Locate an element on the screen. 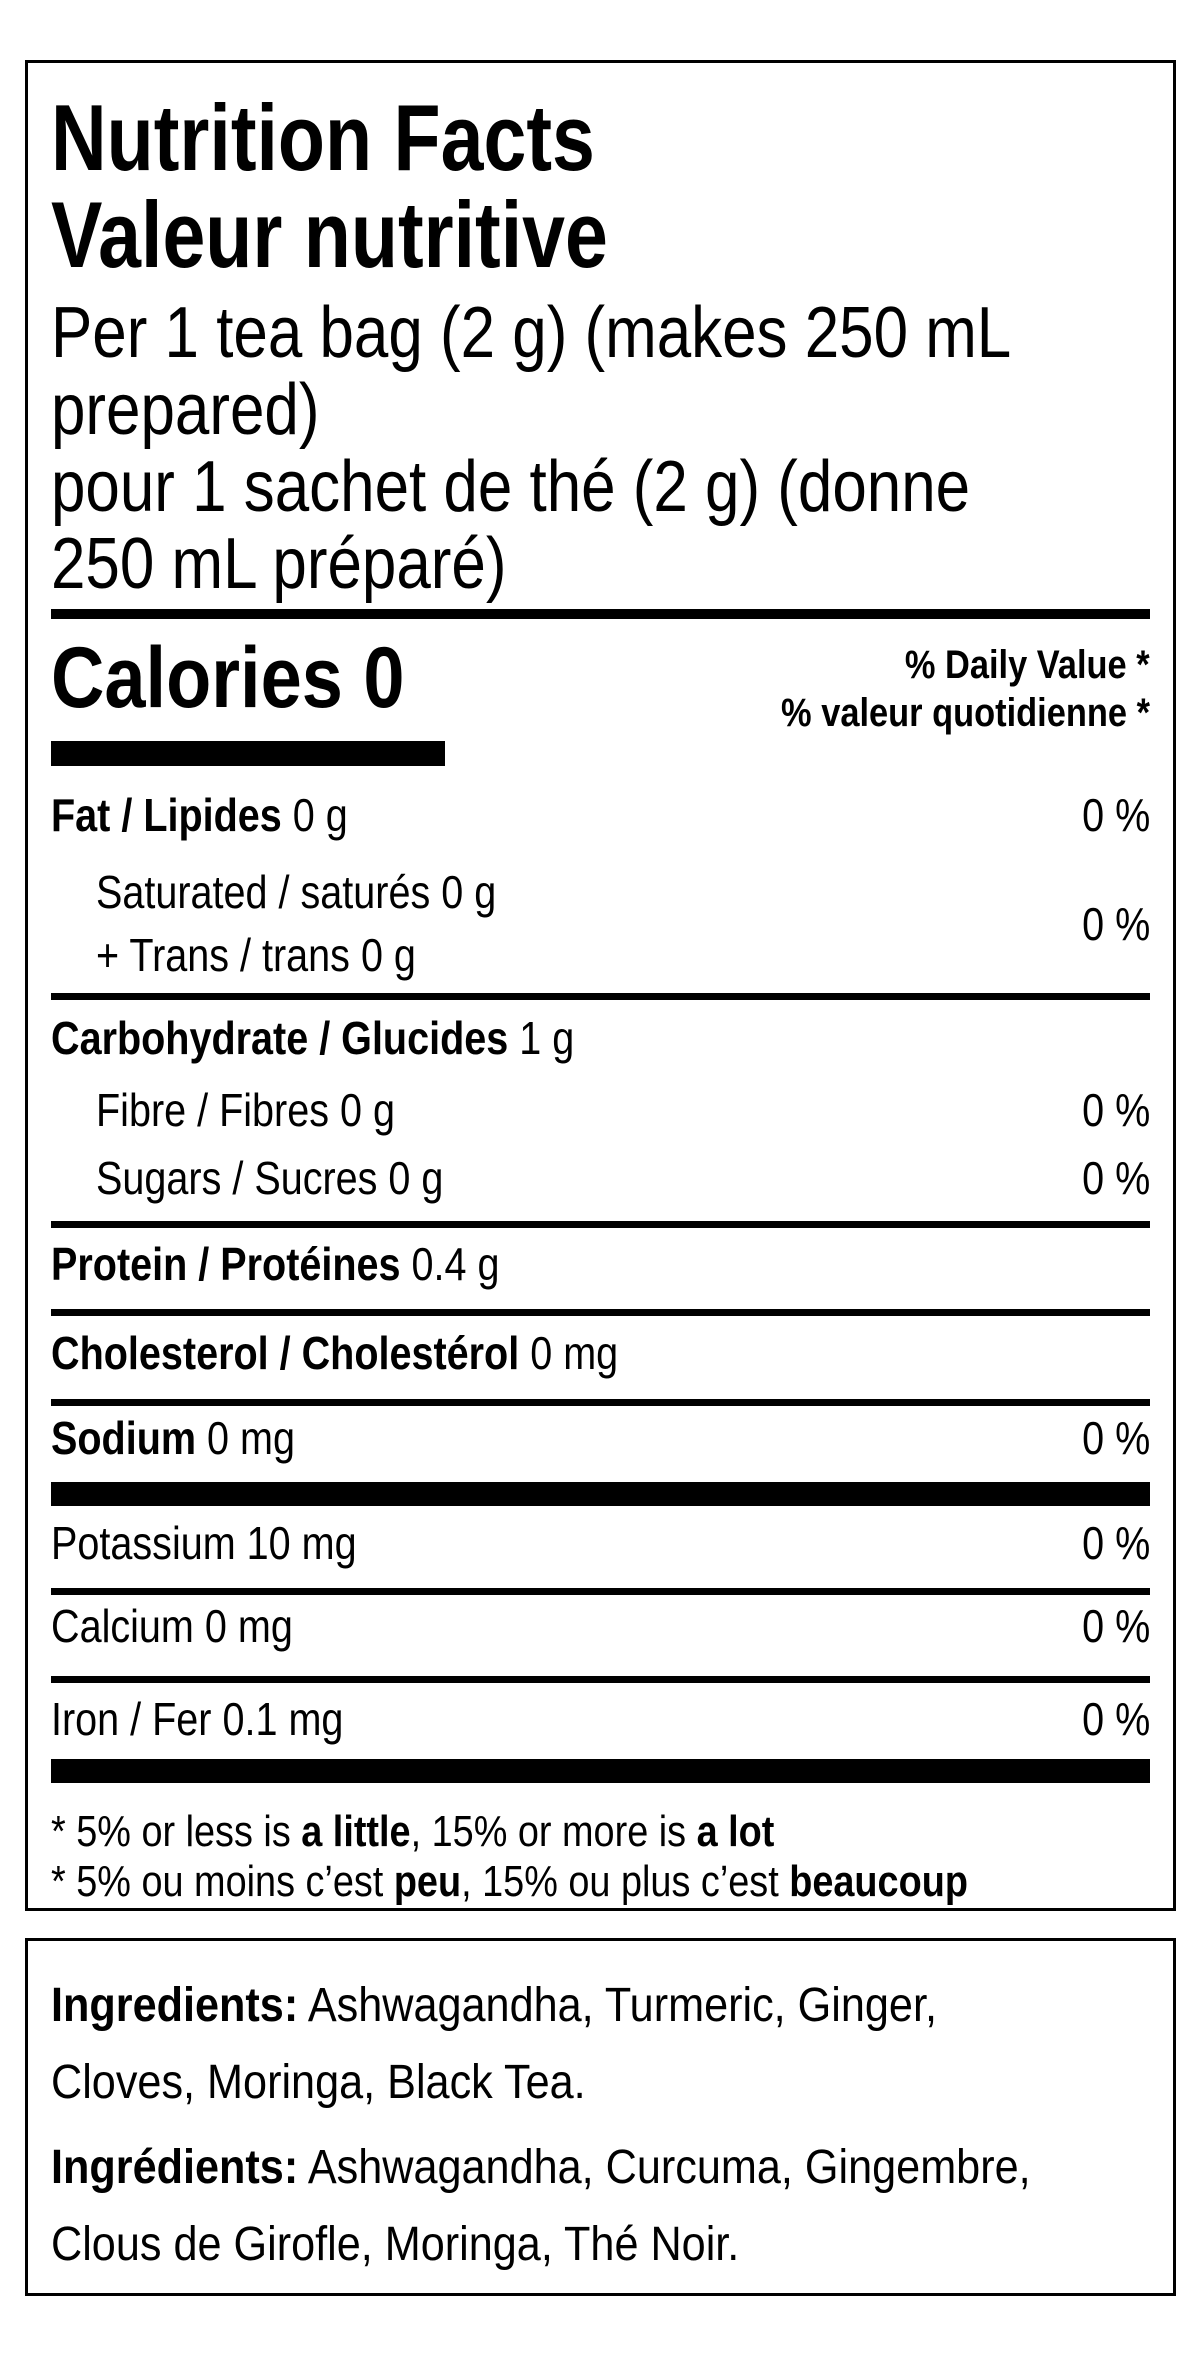  title-fr-text: Valeur nutritive is located at coordinates (329, 234).